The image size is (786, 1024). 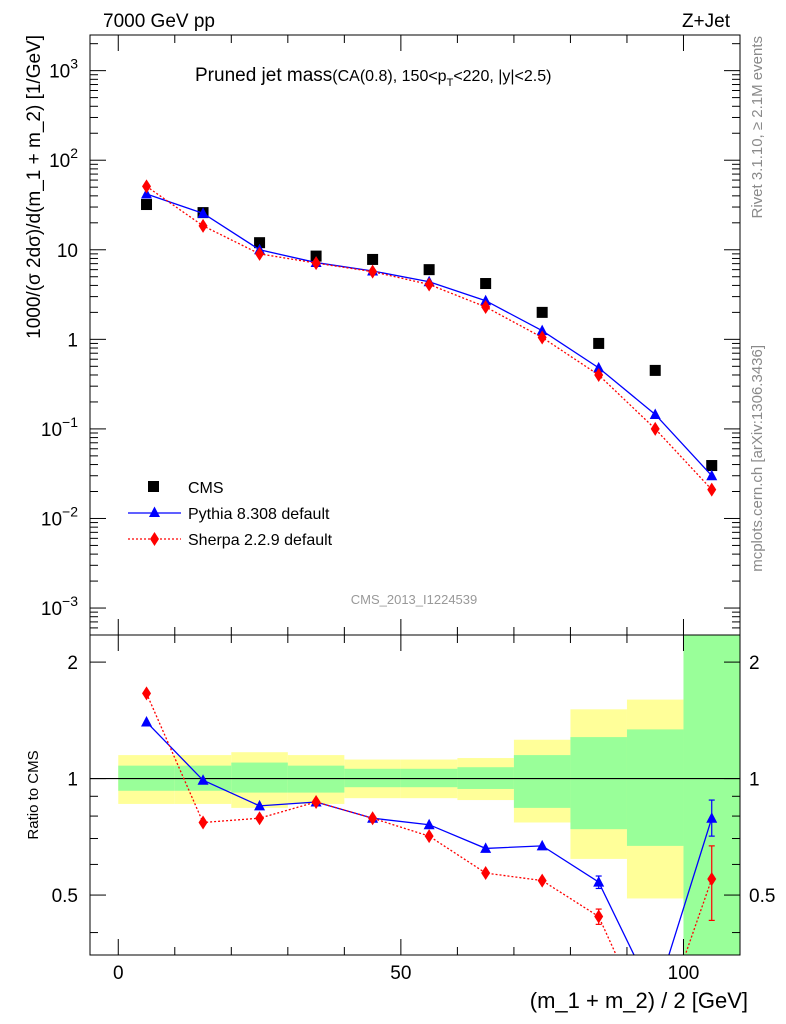 What do you see at coordinates (59, 606) in the screenshot?
I see `main-ytick-label: 10⁻³` at bounding box center [59, 606].